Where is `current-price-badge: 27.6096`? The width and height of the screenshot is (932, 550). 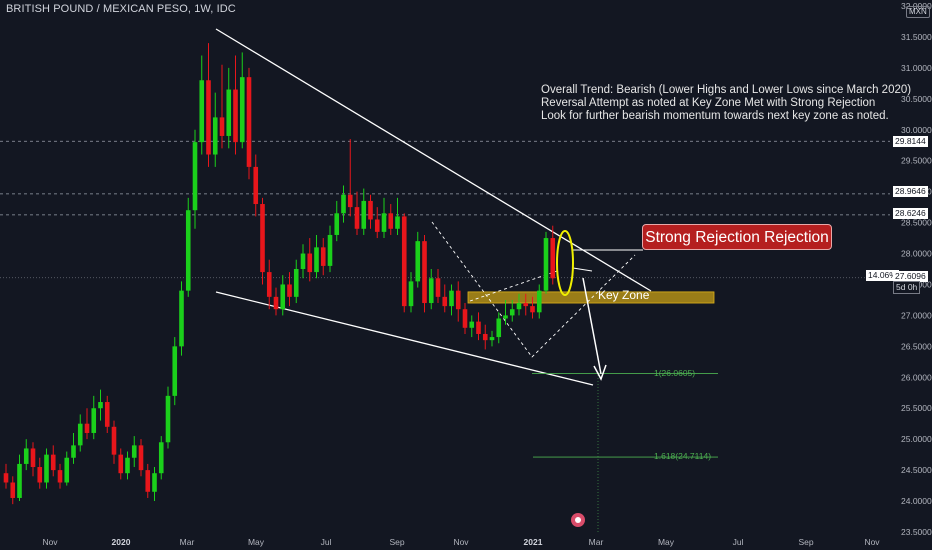
current-price-badge: 27.6096 is located at coordinates (910, 276).